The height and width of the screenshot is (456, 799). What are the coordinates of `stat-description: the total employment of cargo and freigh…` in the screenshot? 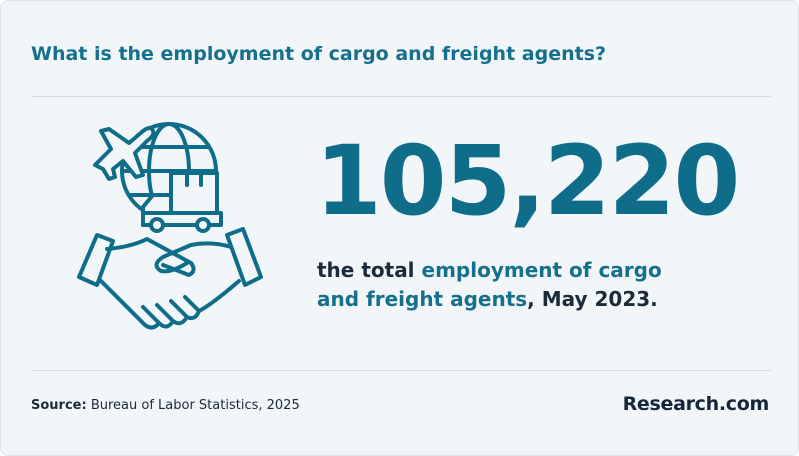 It's located at (507, 285).